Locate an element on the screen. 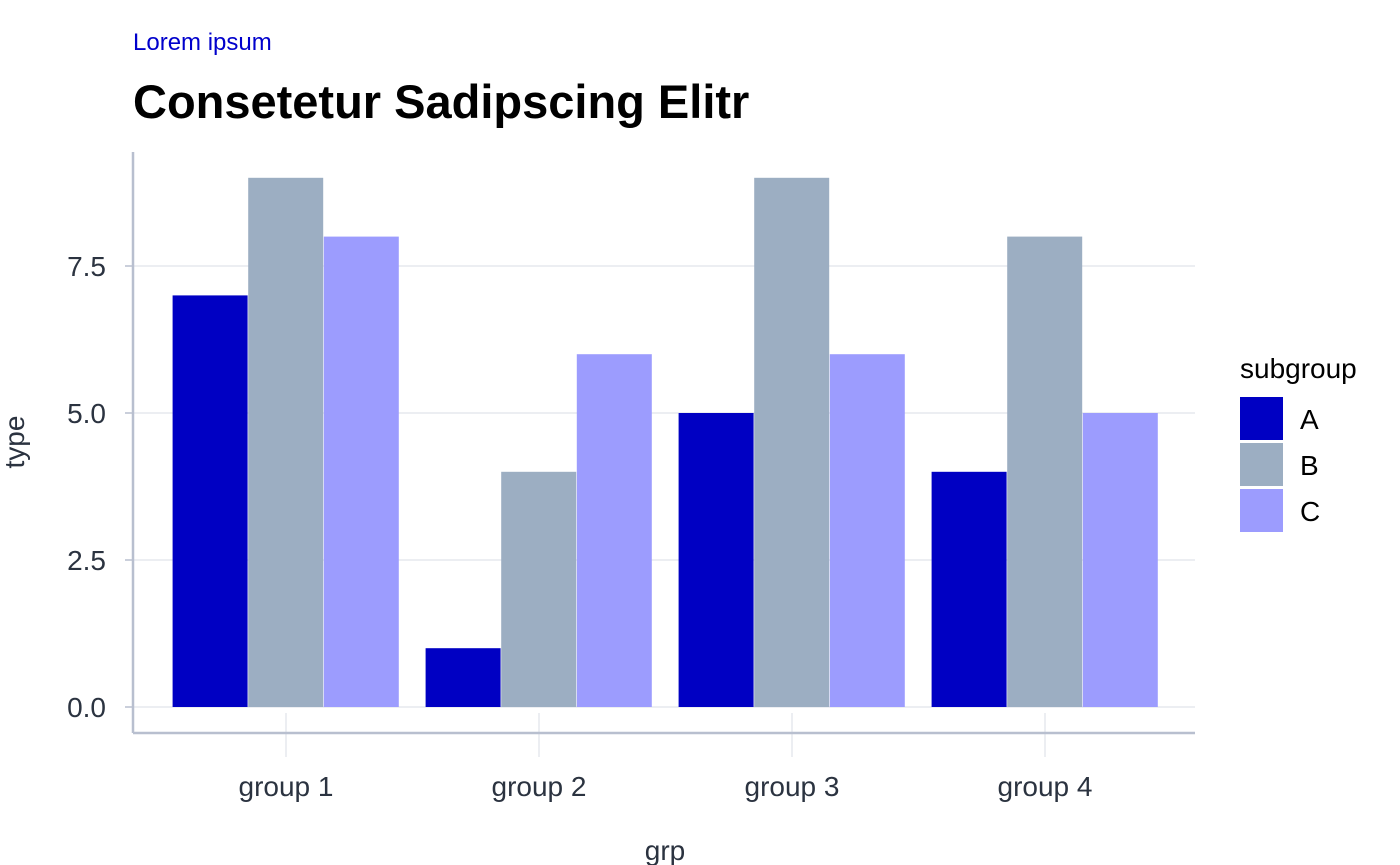  legend: subgroup ABC is located at coordinates (1298, 442).